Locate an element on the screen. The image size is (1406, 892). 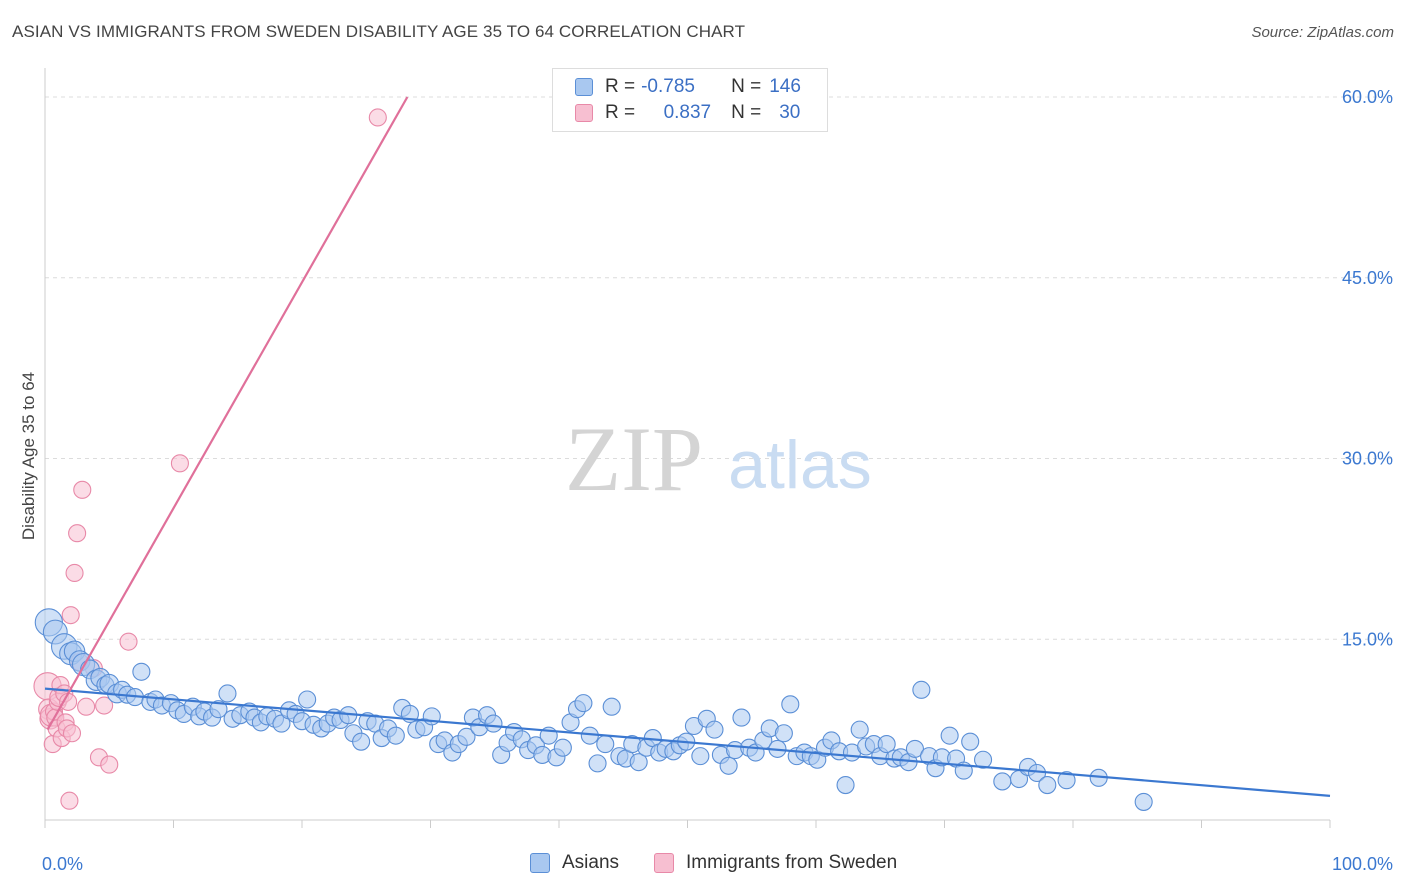
source-label: Source: ZipAtlas.com is located at coordinates (1322, 32).